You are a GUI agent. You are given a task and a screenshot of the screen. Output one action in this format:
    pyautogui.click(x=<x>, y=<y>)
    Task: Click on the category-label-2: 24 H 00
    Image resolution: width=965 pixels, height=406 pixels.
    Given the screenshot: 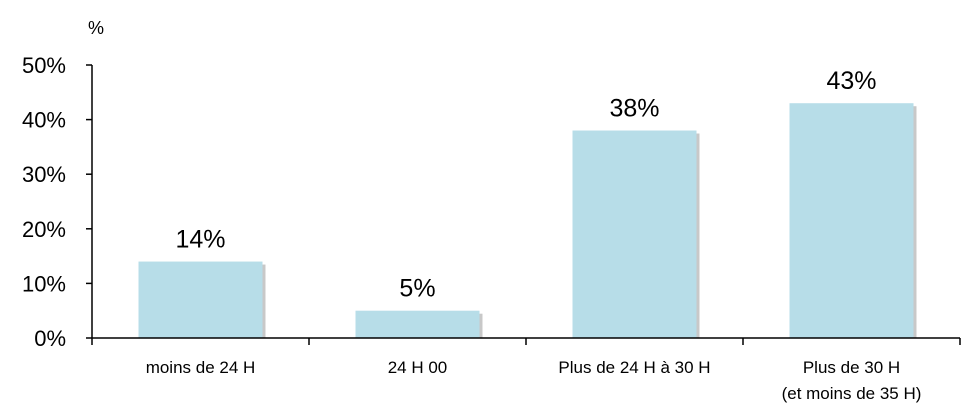 What is the action you would take?
    pyautogui.click(x=418, y=367)
    